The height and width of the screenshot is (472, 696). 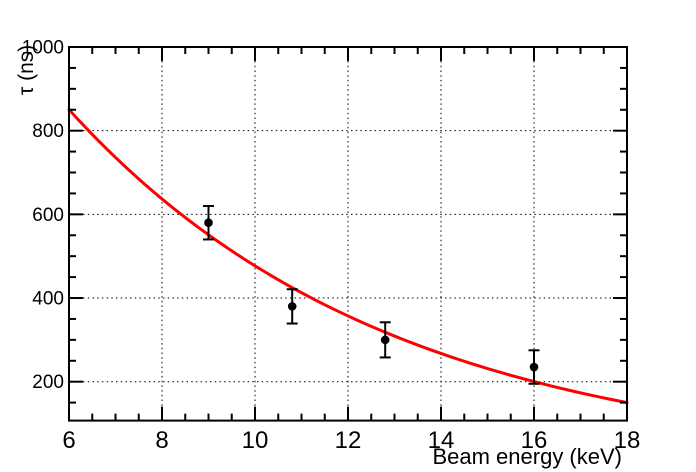 What do you see at coordinates (255, 440) in the screenshot?
I see `x-tick-label: 10` at bounding box center [255, 440].